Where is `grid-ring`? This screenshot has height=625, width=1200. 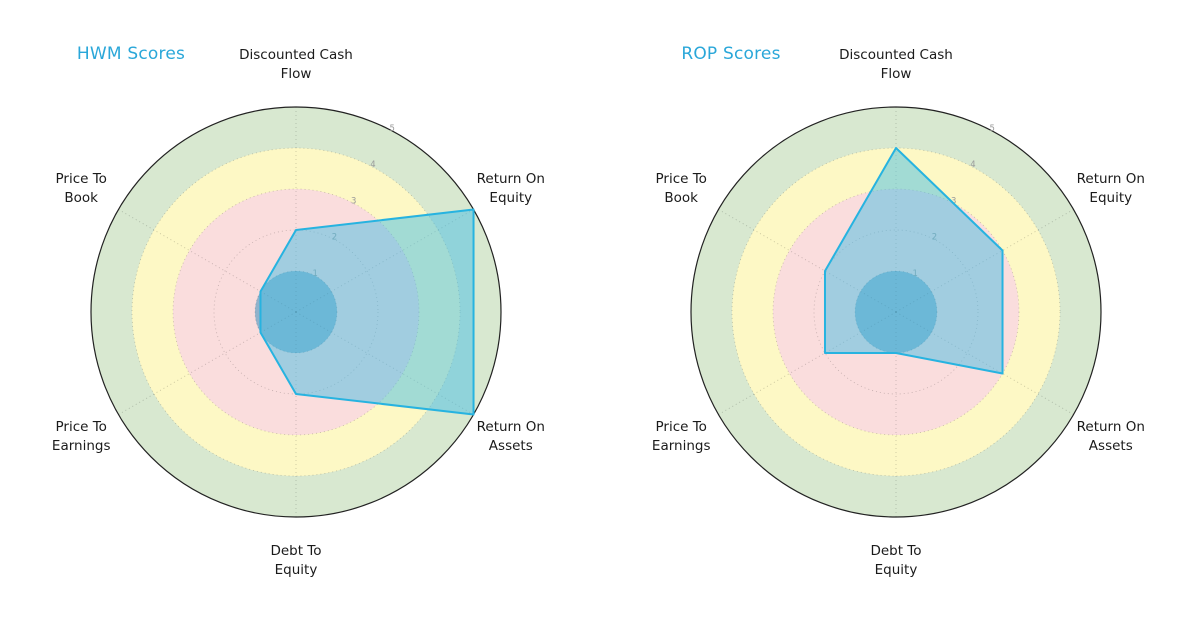
grid-ring is located at coordinates (896, 312).